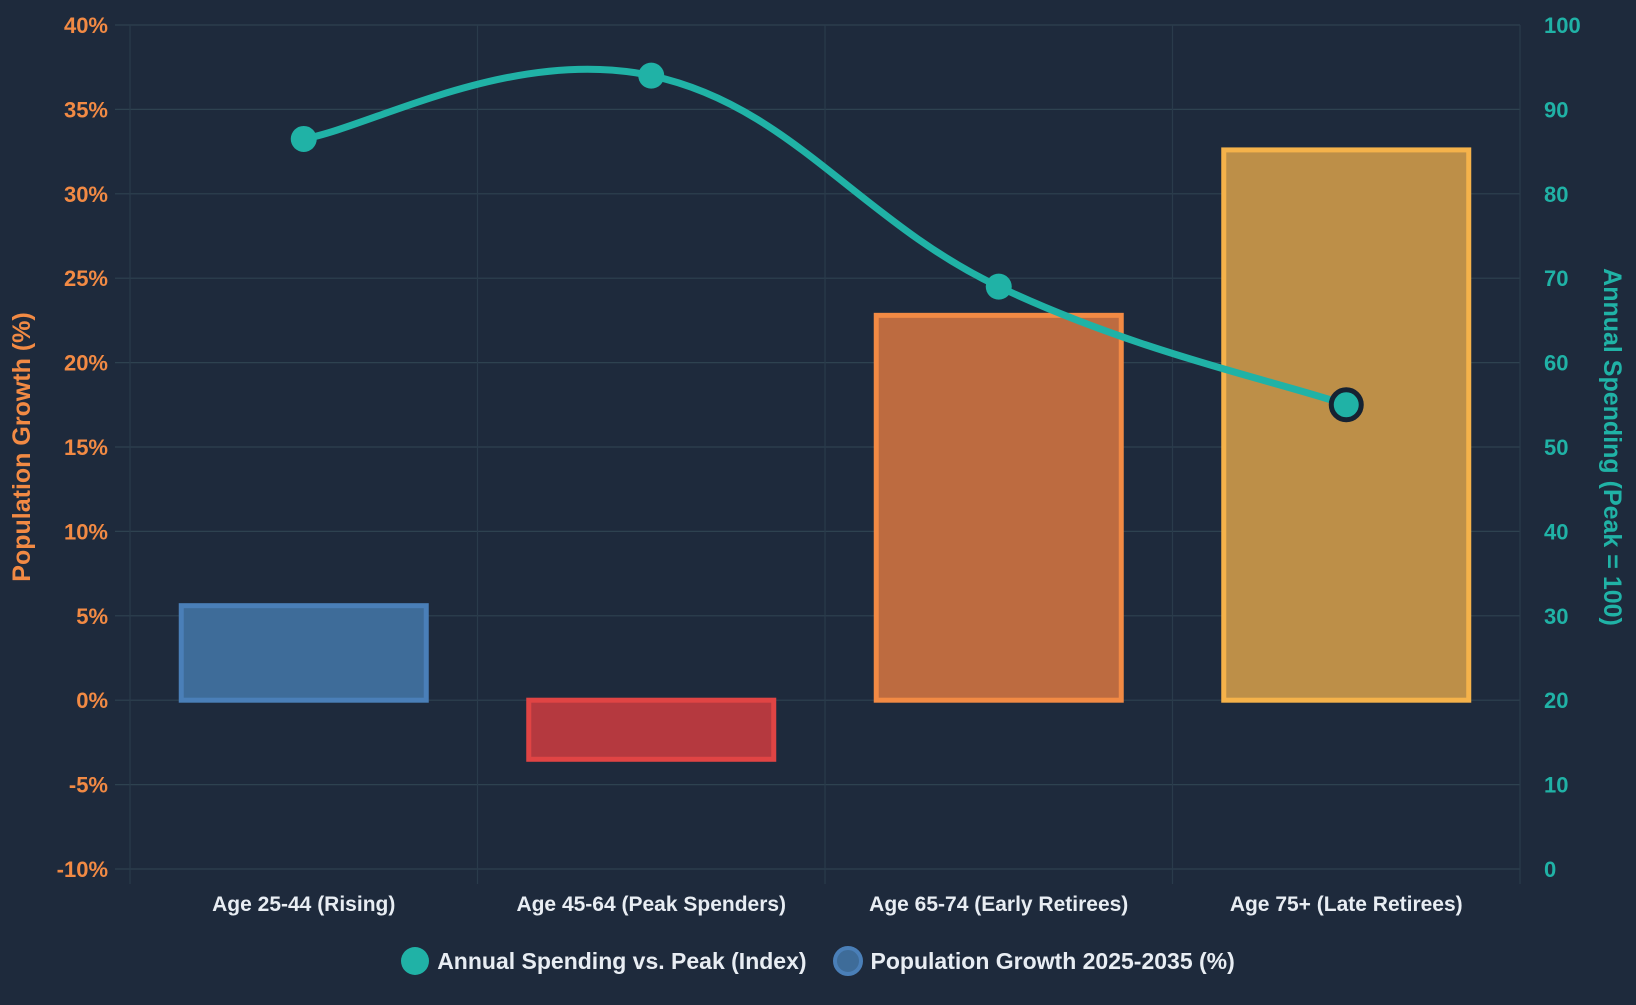 The image size is (1636, 1005). I want to click on y-right-tick-label: 50, so click(1556, 447).